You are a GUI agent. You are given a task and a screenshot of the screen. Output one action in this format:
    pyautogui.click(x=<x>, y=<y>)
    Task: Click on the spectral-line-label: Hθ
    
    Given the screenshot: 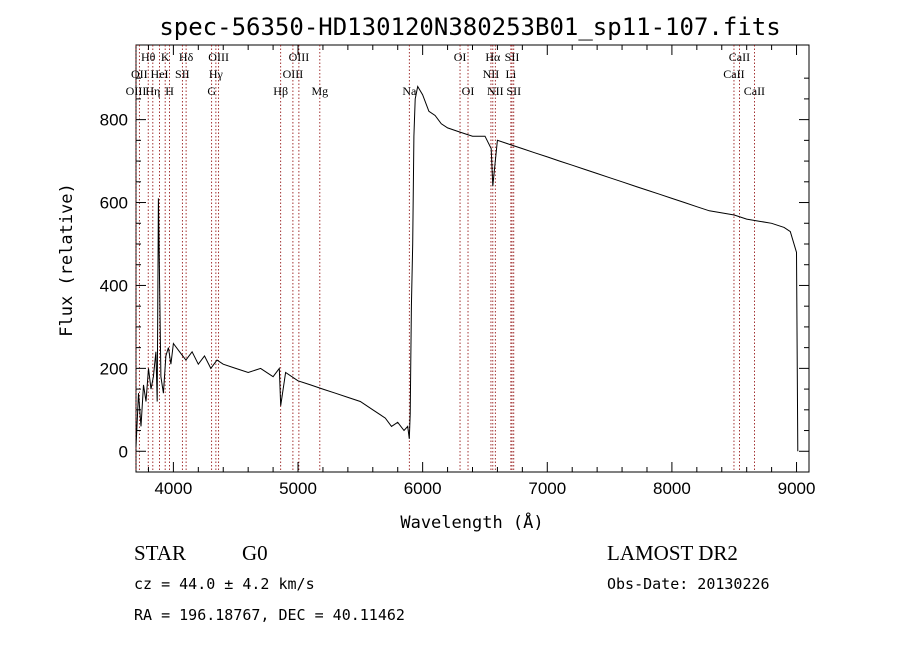 What is the action you would take?
    pyautogui.click(x=148, y=57)
    